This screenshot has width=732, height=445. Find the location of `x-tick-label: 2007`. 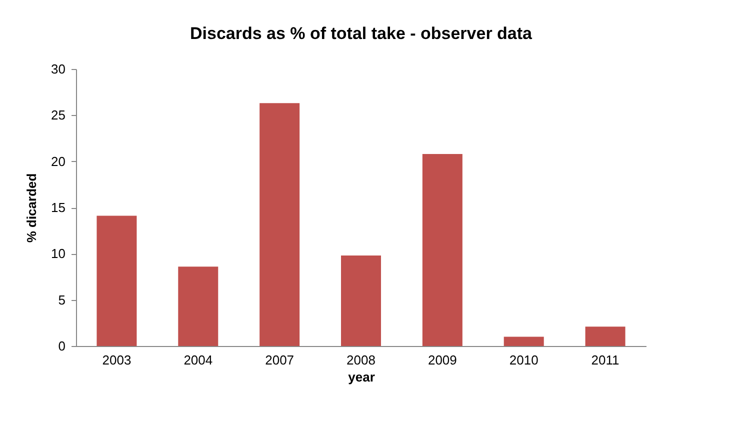

x-tick-label: 2007 is located at coordinates (279, 360).